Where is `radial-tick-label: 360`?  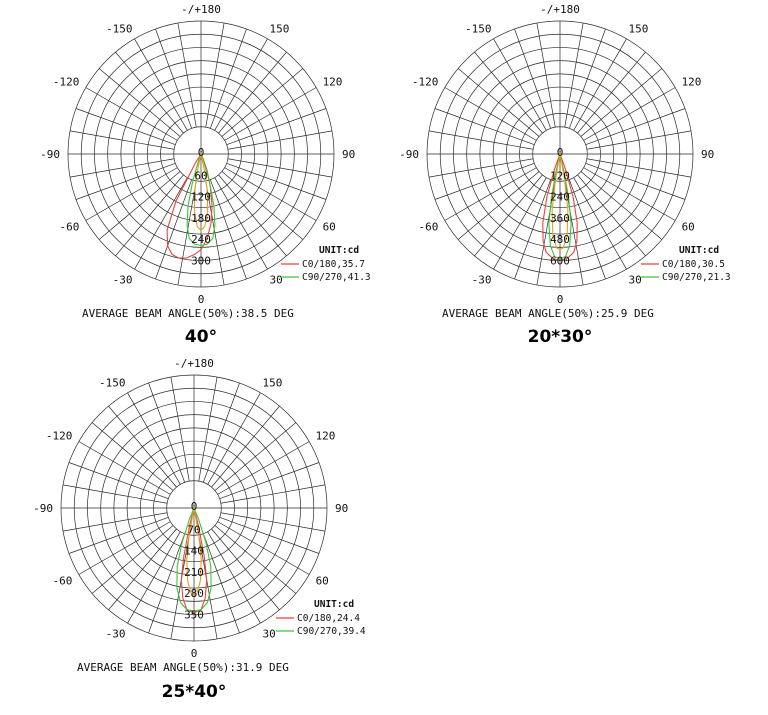 radial-tick-label: 360 is located at coordinates (560, 218).